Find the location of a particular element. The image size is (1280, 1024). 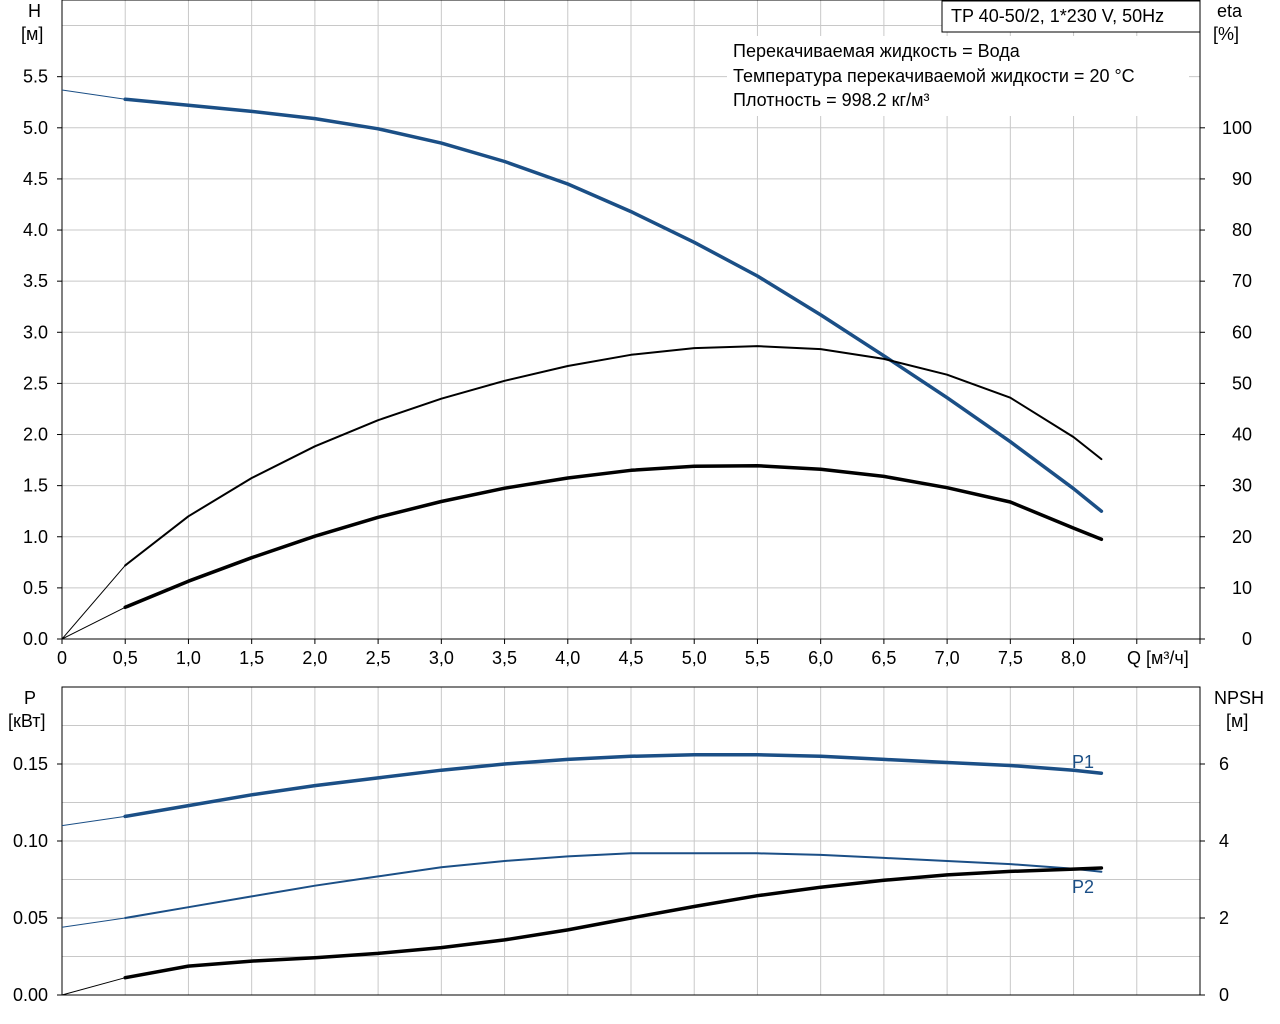

y-left-tick-label: 2.5 is located at coordinates (35, 383).